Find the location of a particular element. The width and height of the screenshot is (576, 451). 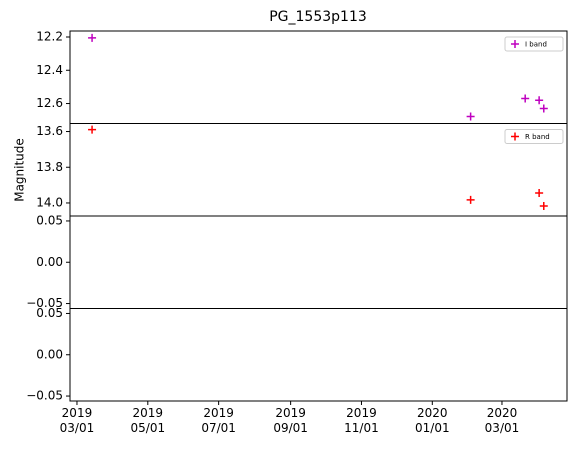

x-tick-label: 2019 11/01 is located at coordinates (361, 420).